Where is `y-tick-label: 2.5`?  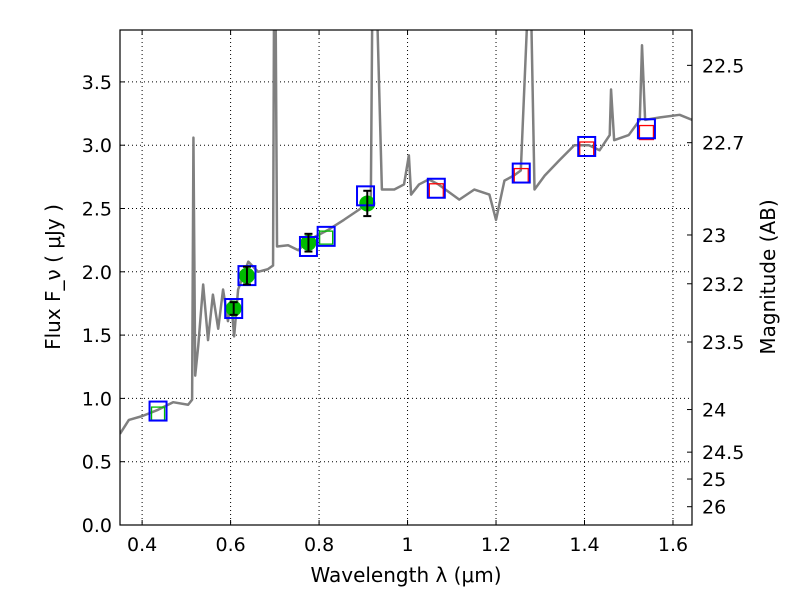
y-tick-label: 2.5 is located at coordinates (97, 210).